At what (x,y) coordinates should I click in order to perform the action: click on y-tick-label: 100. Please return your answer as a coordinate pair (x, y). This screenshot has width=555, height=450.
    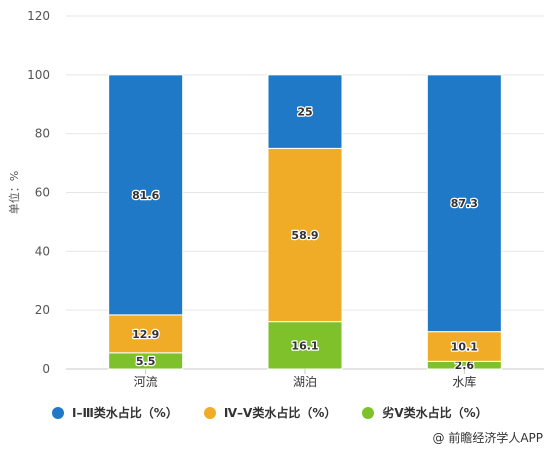
    Looking at the image, I should click on (38, 75).